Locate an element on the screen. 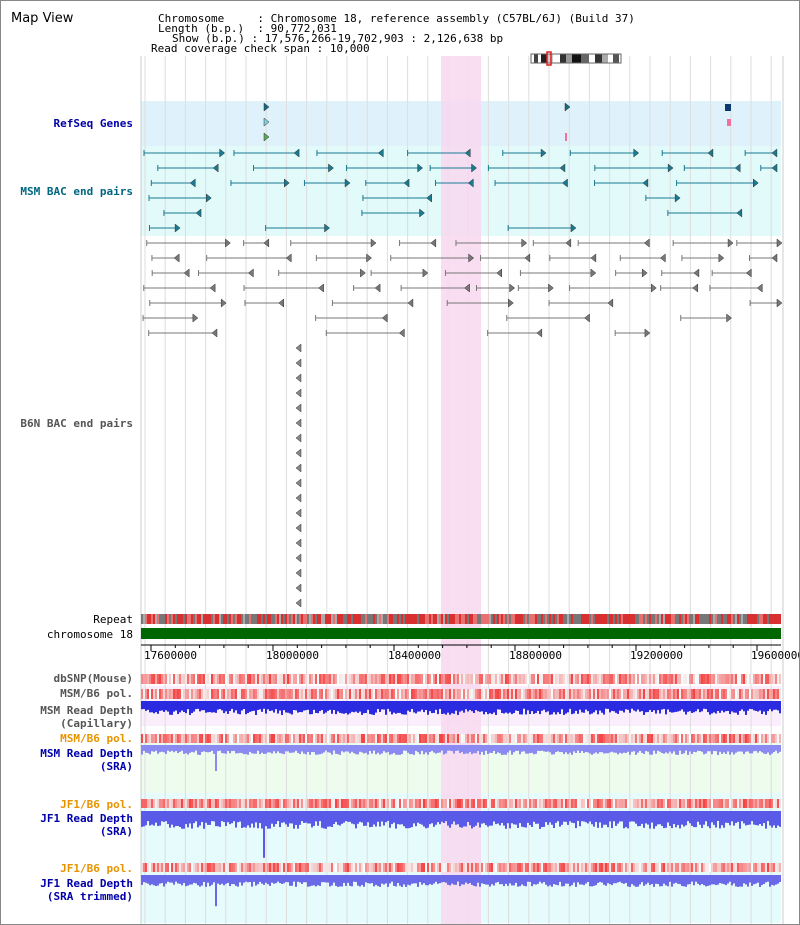  track-label-jf1-pol-2: JF1/B6 pol. is located at coordinates (96, 868).